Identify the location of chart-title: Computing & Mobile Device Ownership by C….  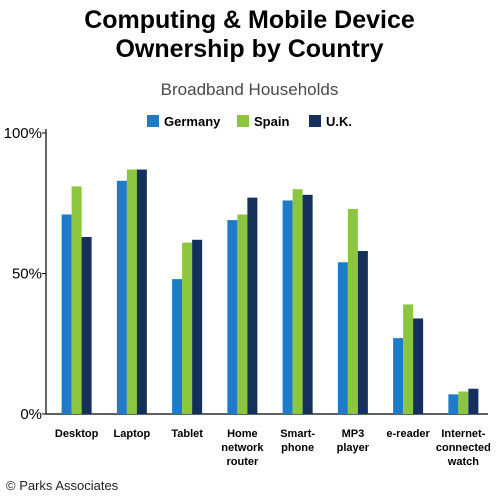
(249, 35).